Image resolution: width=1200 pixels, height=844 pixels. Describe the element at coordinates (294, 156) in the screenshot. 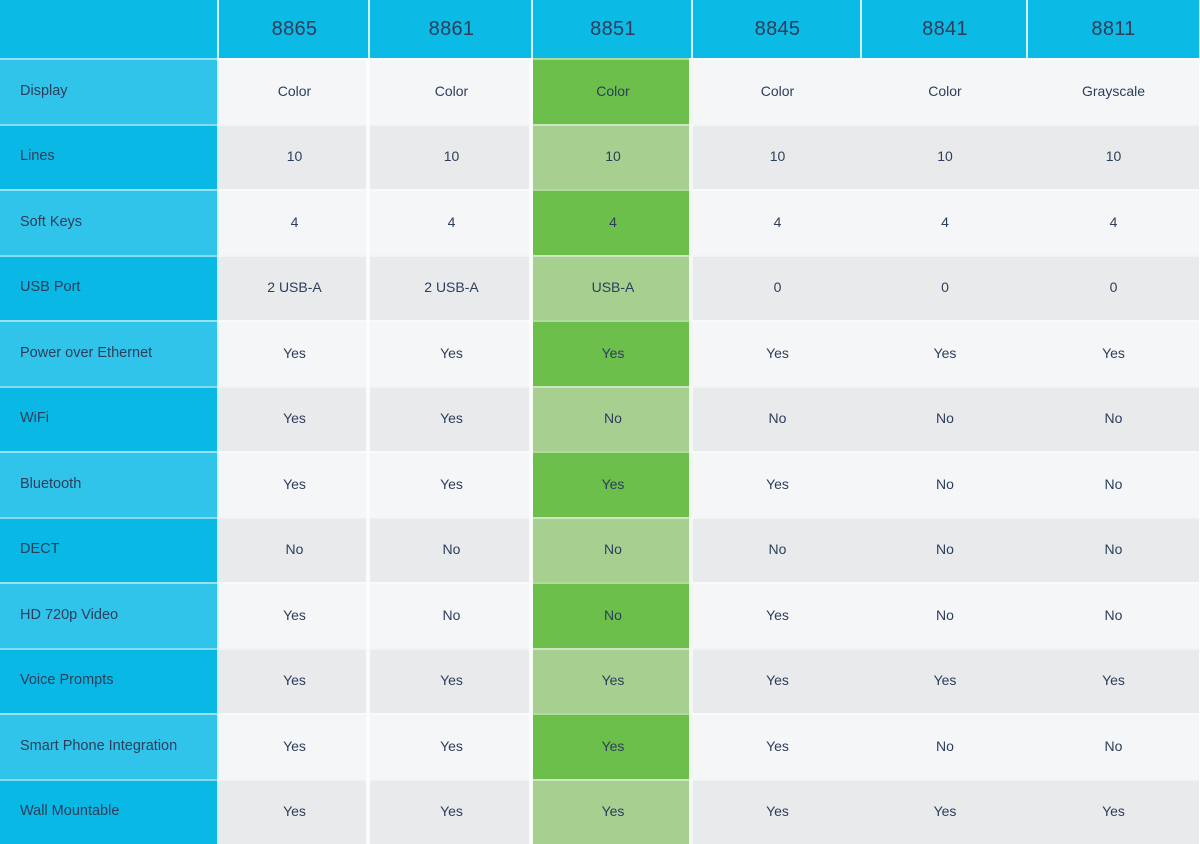

I see `value-cell-8865-lines: 10` at that location.